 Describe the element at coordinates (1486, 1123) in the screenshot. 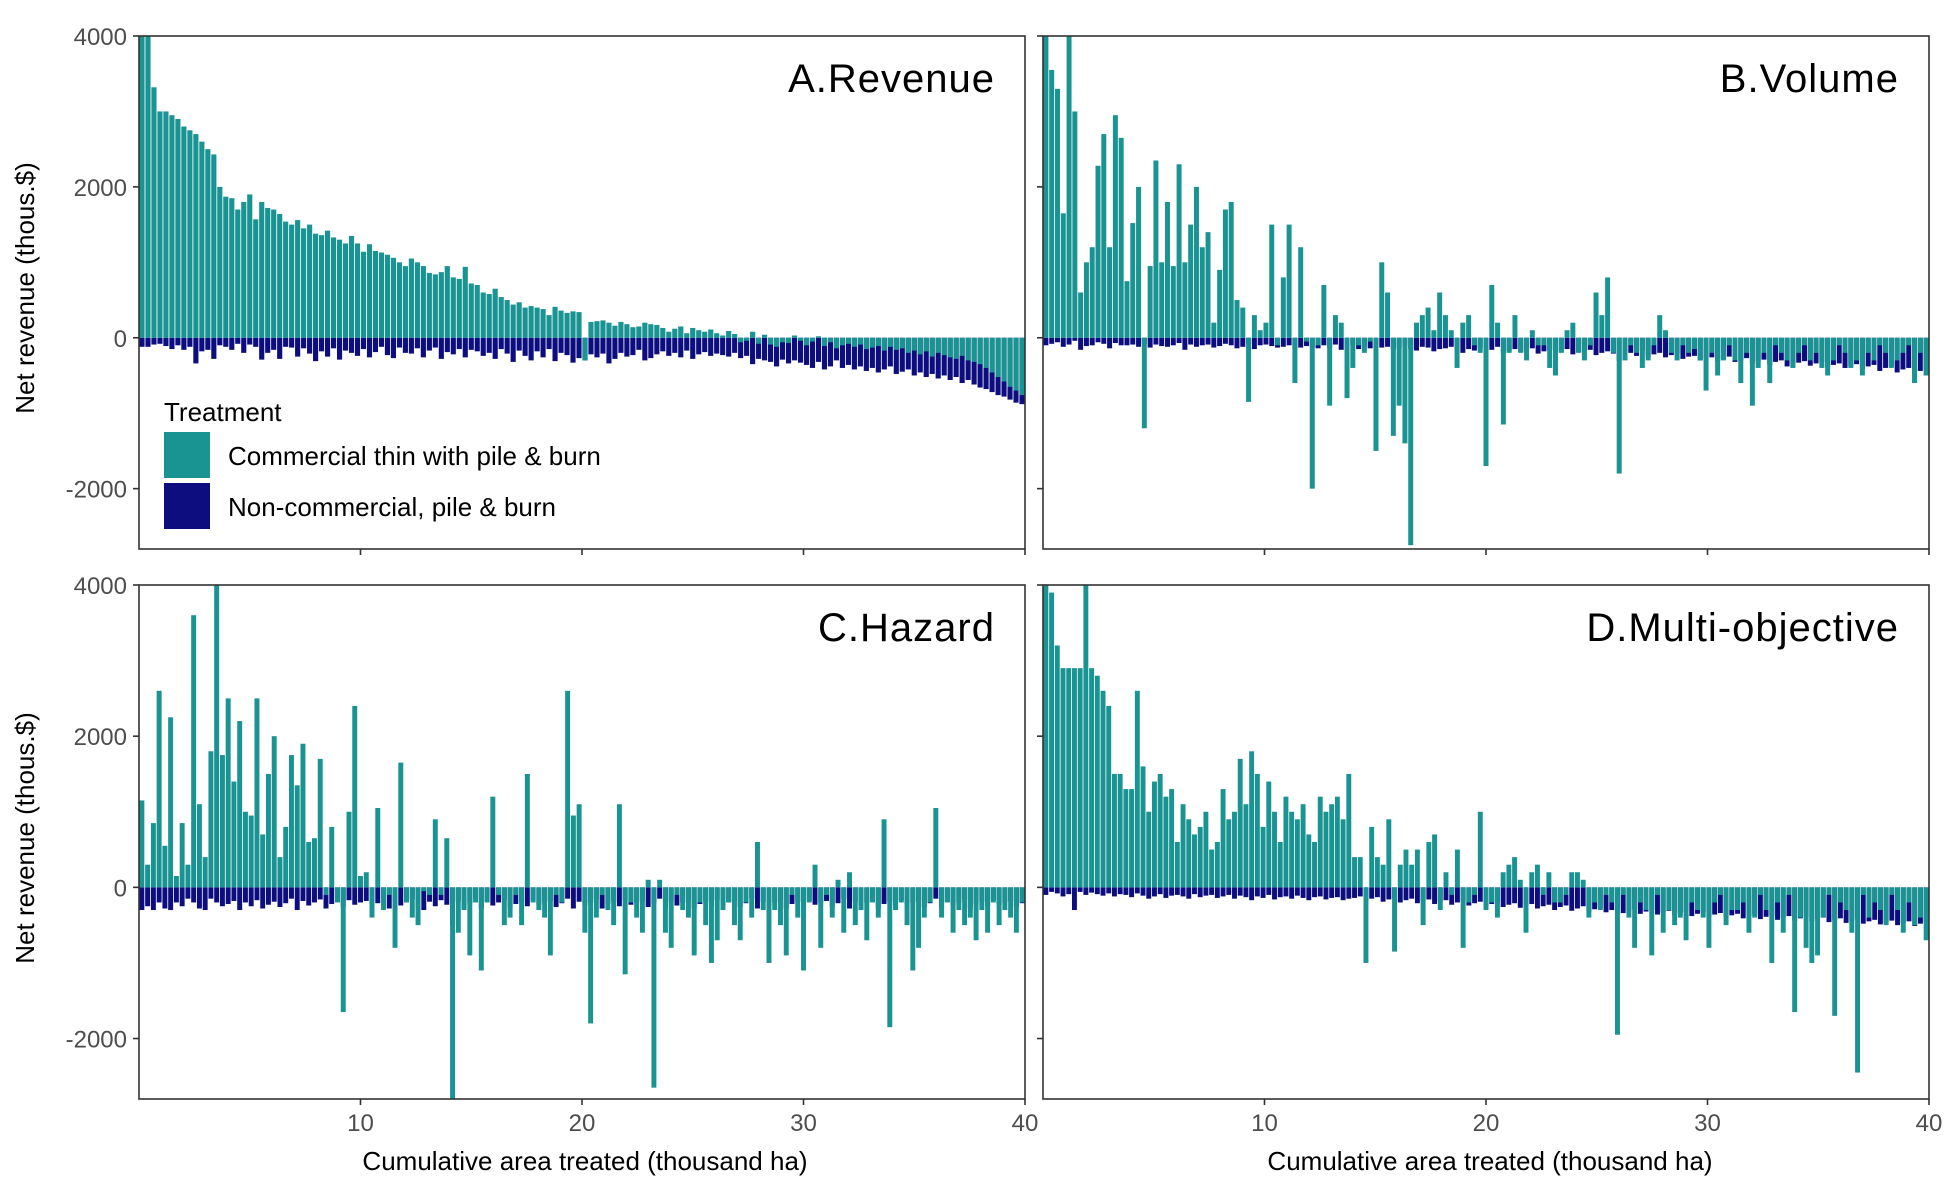

I see `x-tick-label: 20` at that location.